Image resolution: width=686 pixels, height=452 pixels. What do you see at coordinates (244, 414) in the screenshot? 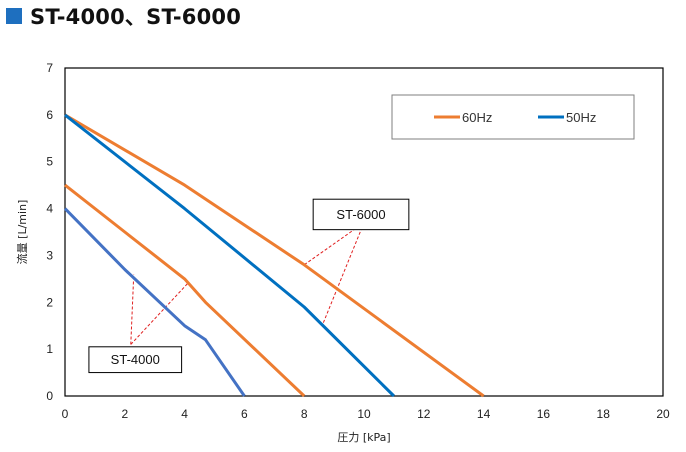
I see `x-tick-label: 6` at bounding box center [244, 414].